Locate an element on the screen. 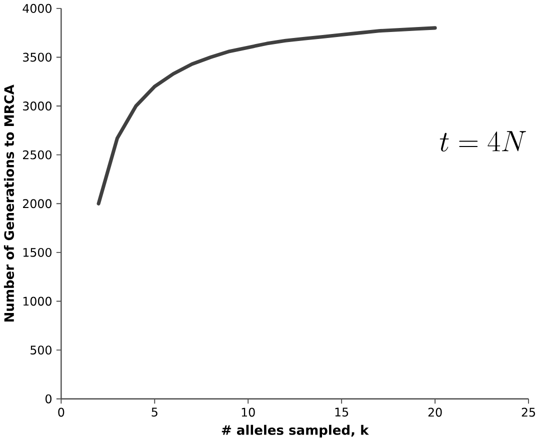 The image size is (540, 441). x-tick-label: 25 is located at coordinates (529, 412).